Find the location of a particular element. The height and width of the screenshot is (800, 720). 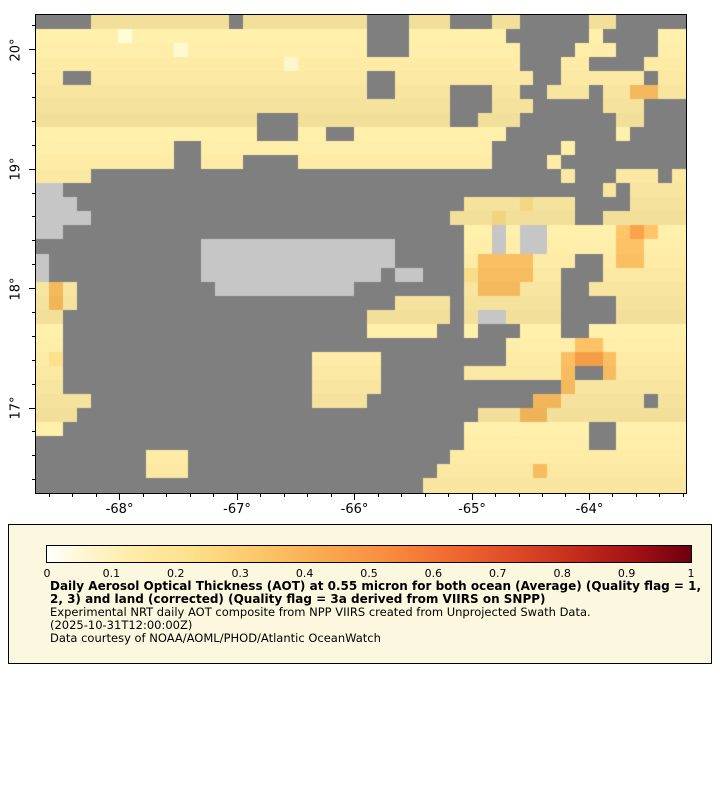

colorbar is located at coordinates (369, 554).